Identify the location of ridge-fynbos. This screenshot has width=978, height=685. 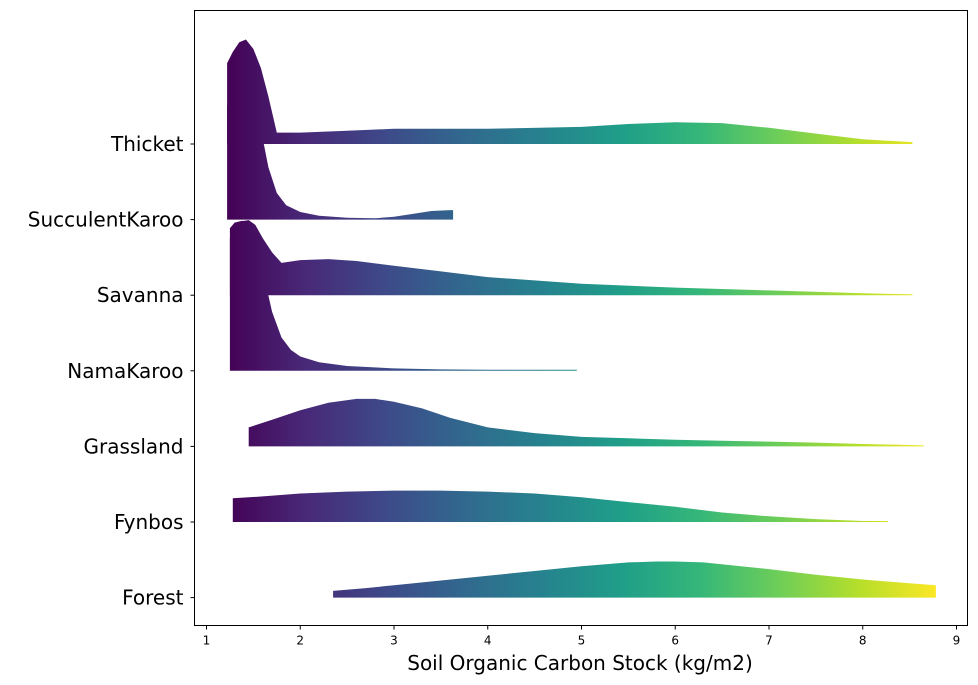
(560, 506).